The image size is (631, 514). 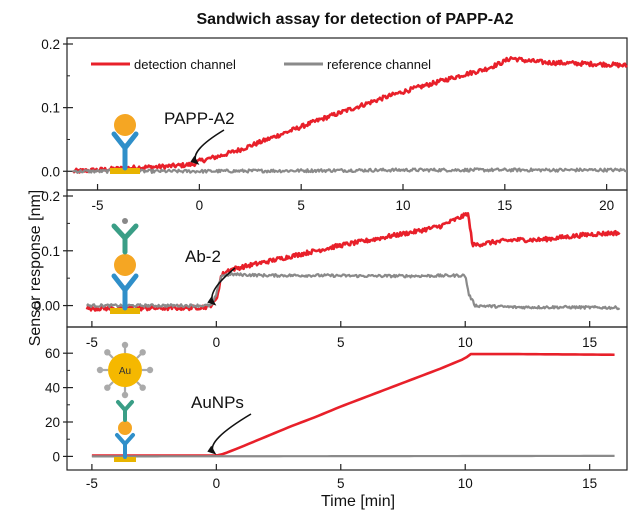 What do you see at coordinates (35, 268) in the screenshot?
I see `y-axis-label: Sensor response [nm]` at bounding box center [35, 268].